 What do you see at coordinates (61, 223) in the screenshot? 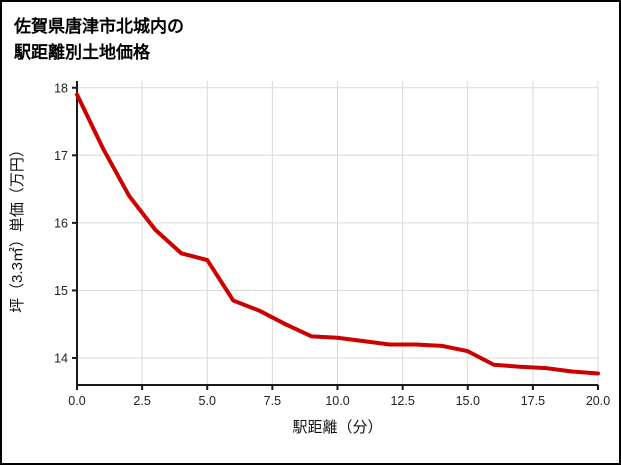
I see `y-tick-label: 16` at bounding box center [61, 223].